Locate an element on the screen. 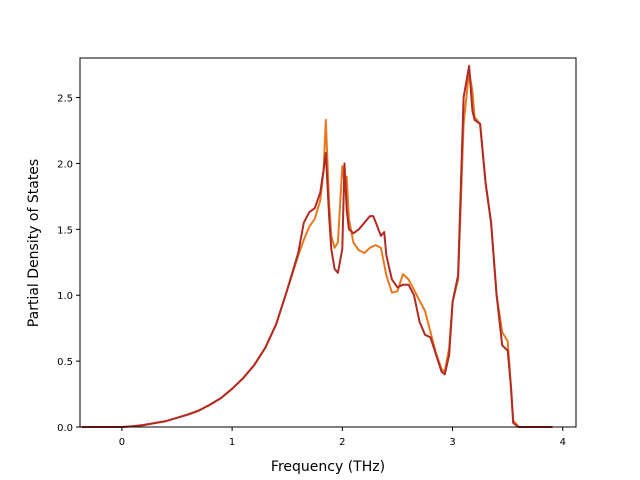 The width and height of the screenshot is (640, 480). y-tick-label: 1.5 is located at coordinates (65, 230).